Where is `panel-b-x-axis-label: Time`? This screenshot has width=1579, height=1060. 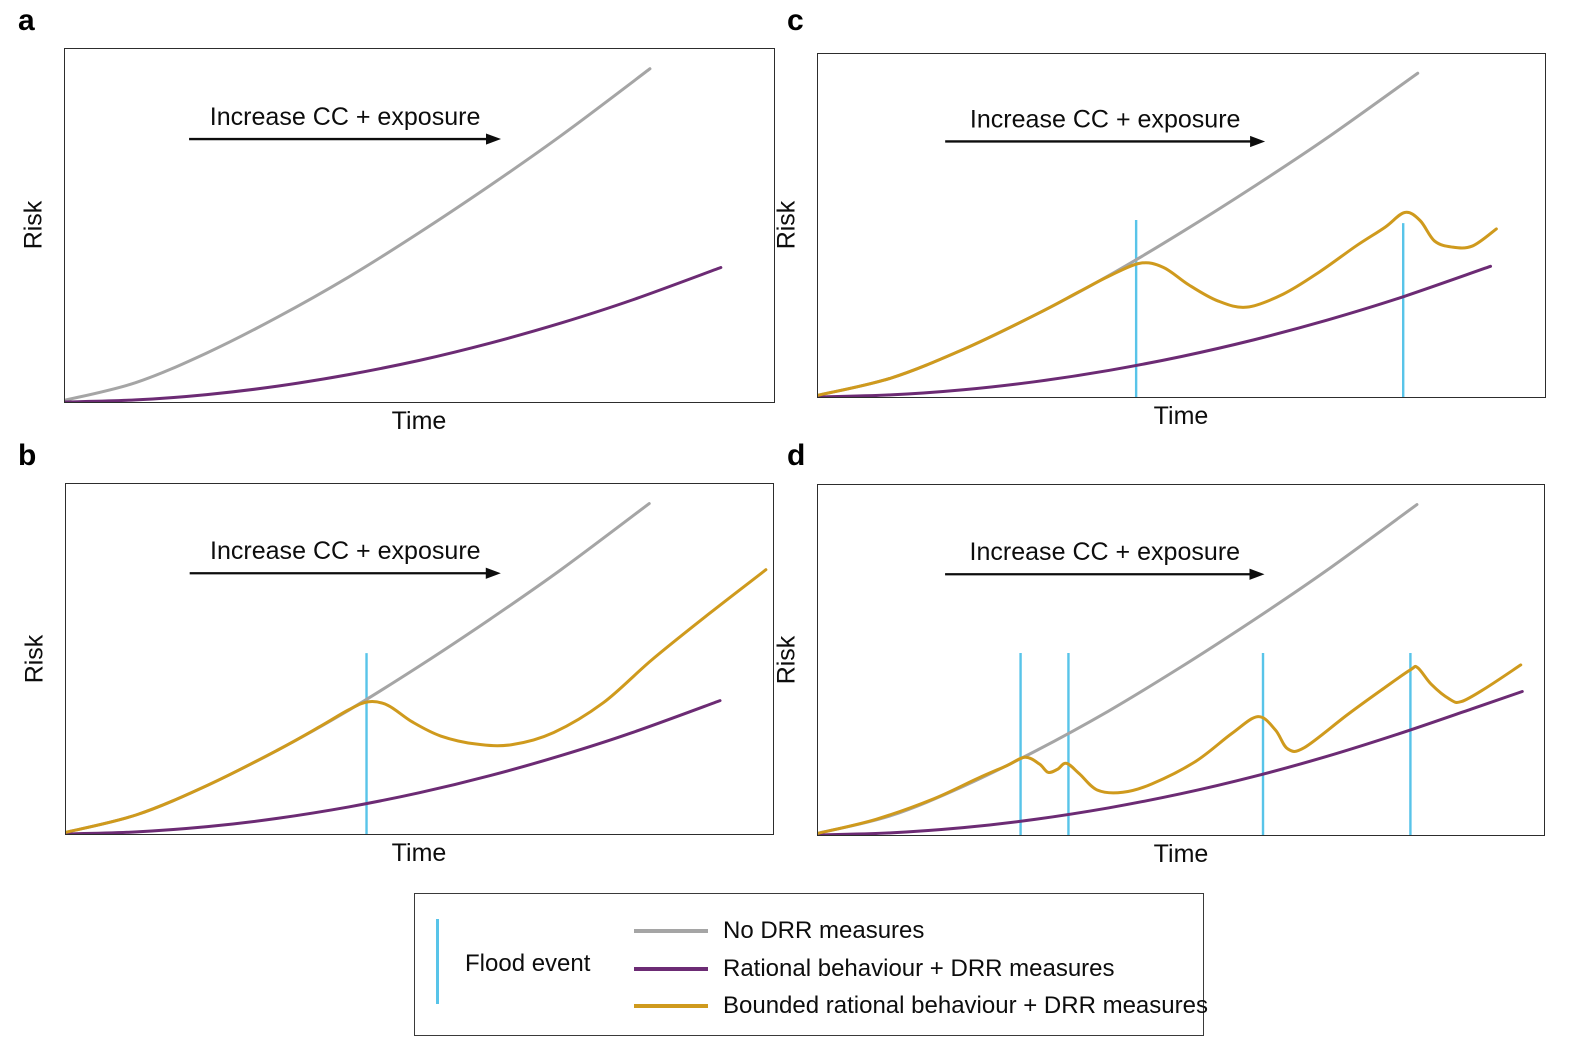
panel-b-x-axis-label: Time is located at coordinates (419, 853).